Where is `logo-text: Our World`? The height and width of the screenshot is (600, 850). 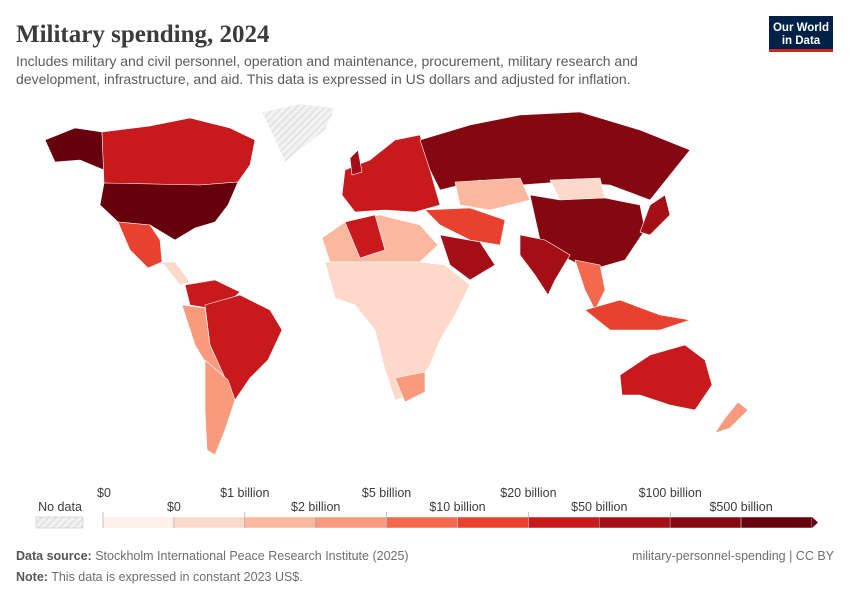
logo-text: Our World is located at coordinates (801, 28).